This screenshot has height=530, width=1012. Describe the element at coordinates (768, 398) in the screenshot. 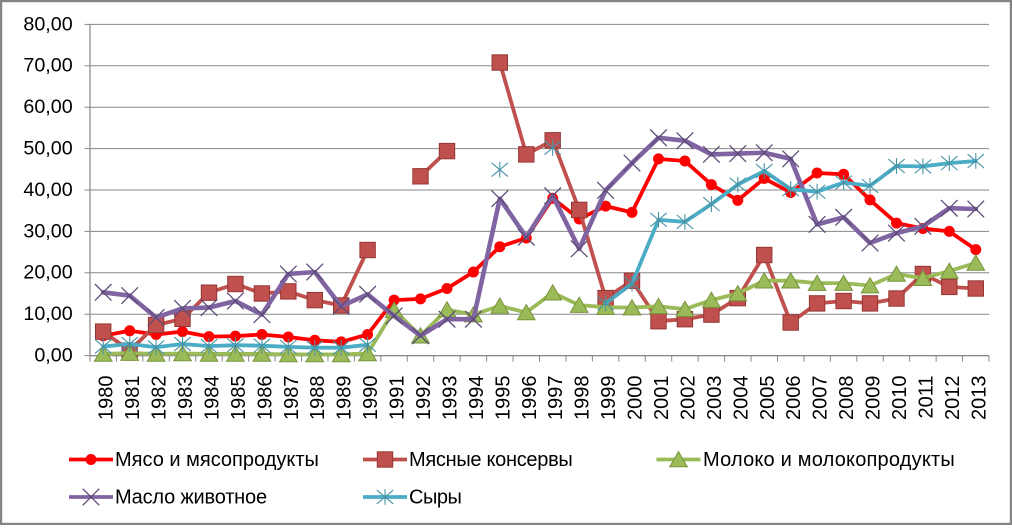

I see `svg-text: 2005` at that location.